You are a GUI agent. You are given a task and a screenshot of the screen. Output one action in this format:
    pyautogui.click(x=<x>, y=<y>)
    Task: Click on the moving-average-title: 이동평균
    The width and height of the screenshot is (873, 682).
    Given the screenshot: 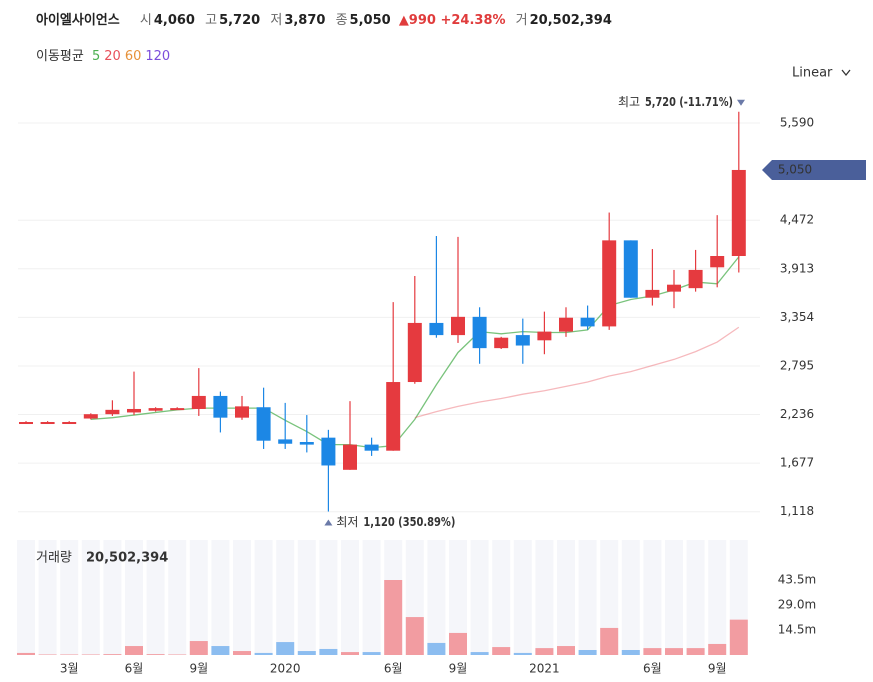 What is the action you would take?
    pyautogui.click(x=60, y=56)
    